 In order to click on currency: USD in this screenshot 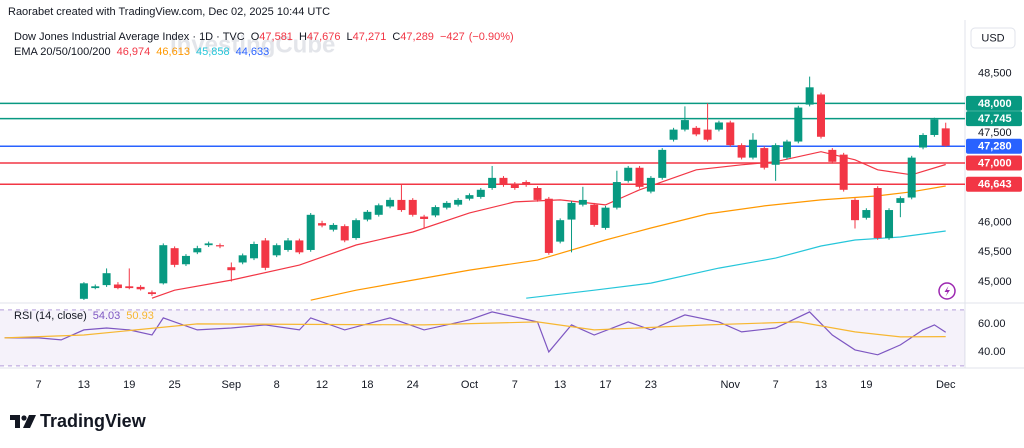, I will do `click(992, 38)`.